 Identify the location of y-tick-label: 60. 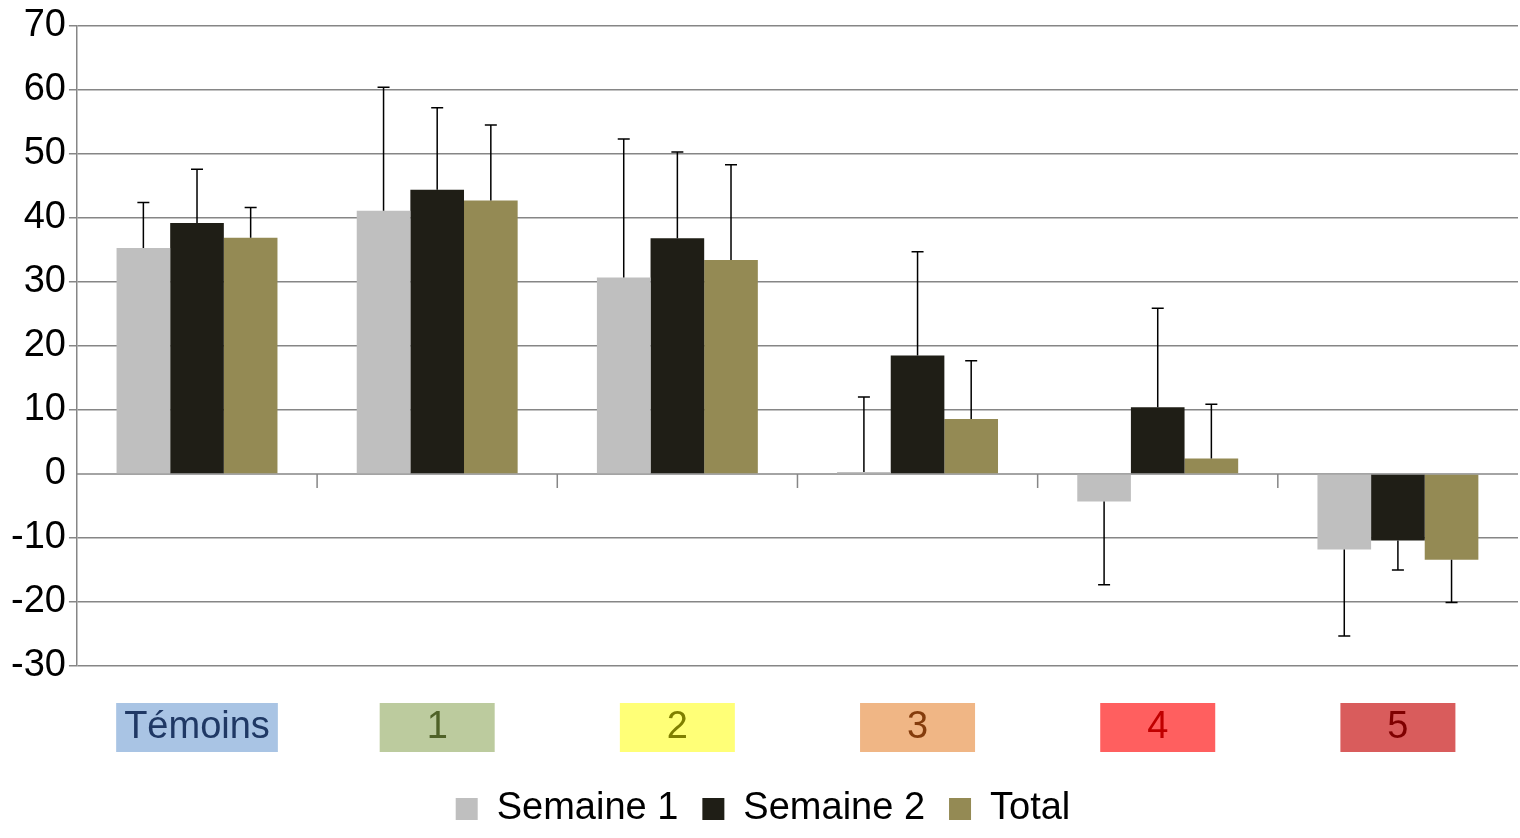
(44, 87).